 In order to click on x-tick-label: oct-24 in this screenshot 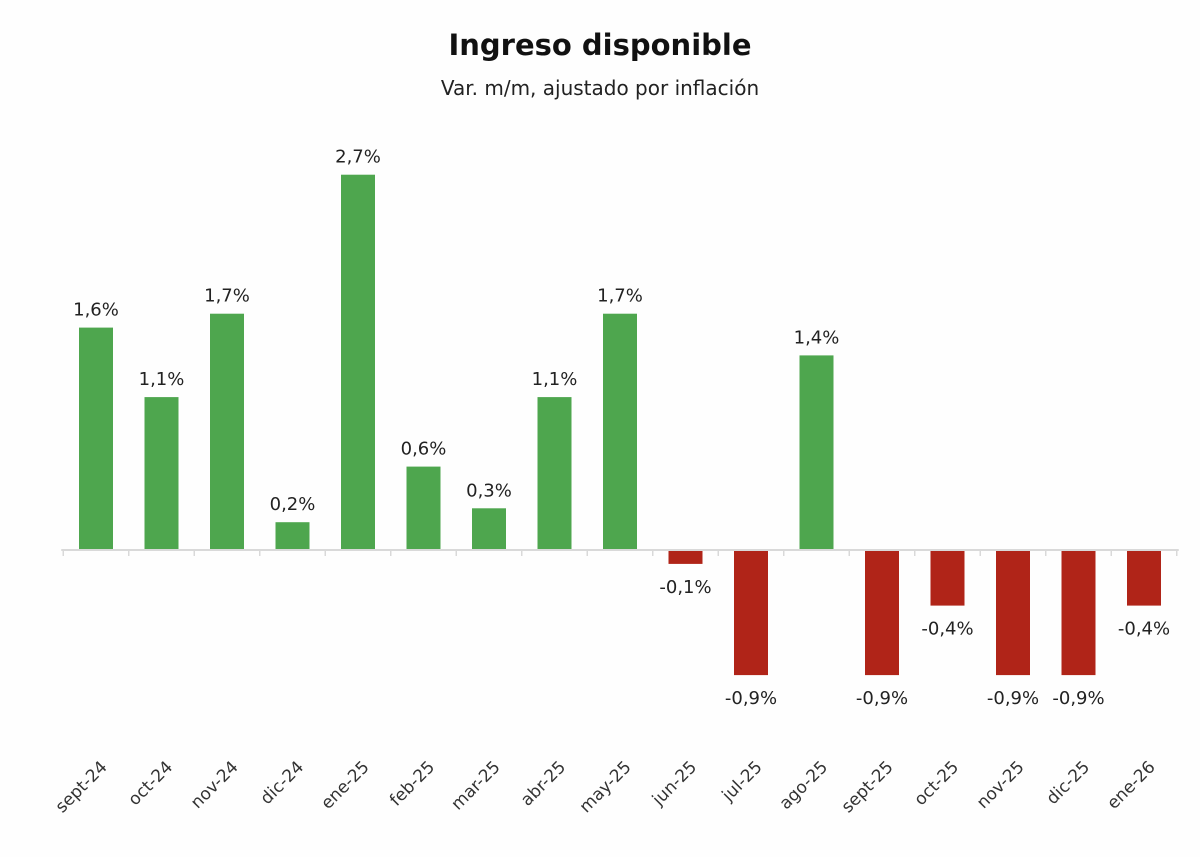, I will do `click(151, 783)`.